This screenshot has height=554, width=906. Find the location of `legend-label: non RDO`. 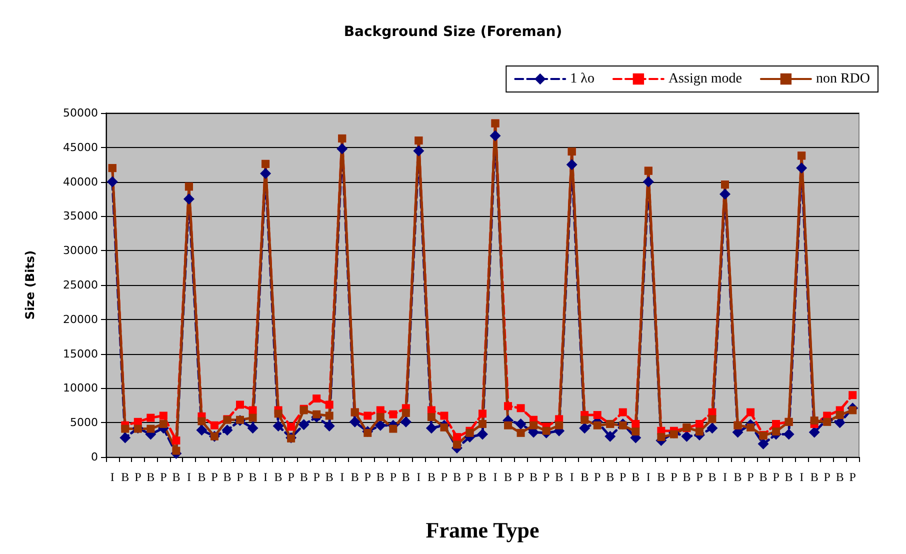

legend-label: non RDO is located at coordinates (843, 79).